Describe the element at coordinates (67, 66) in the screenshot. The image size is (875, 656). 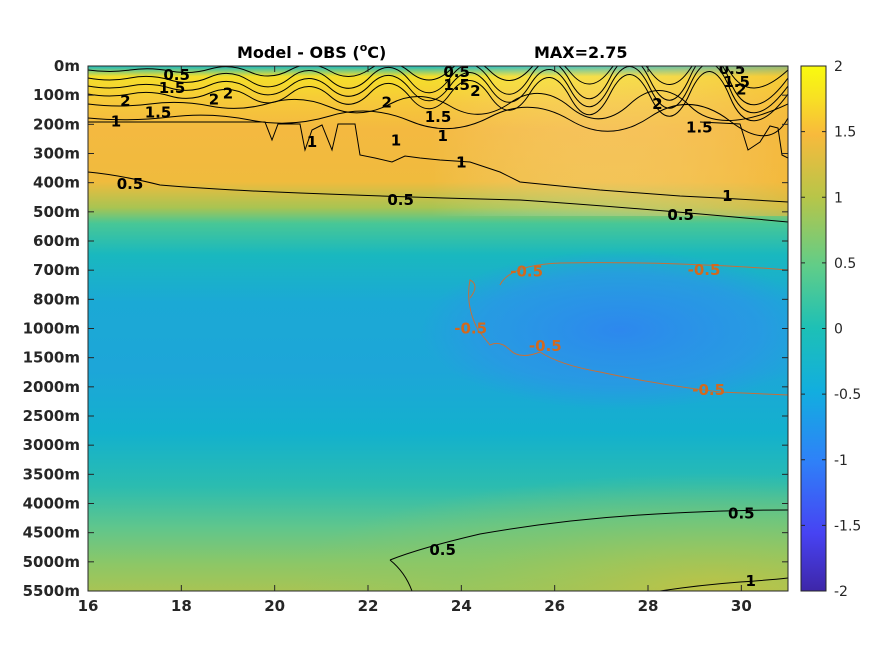
I see `y-tick-label: 0m` at that location.